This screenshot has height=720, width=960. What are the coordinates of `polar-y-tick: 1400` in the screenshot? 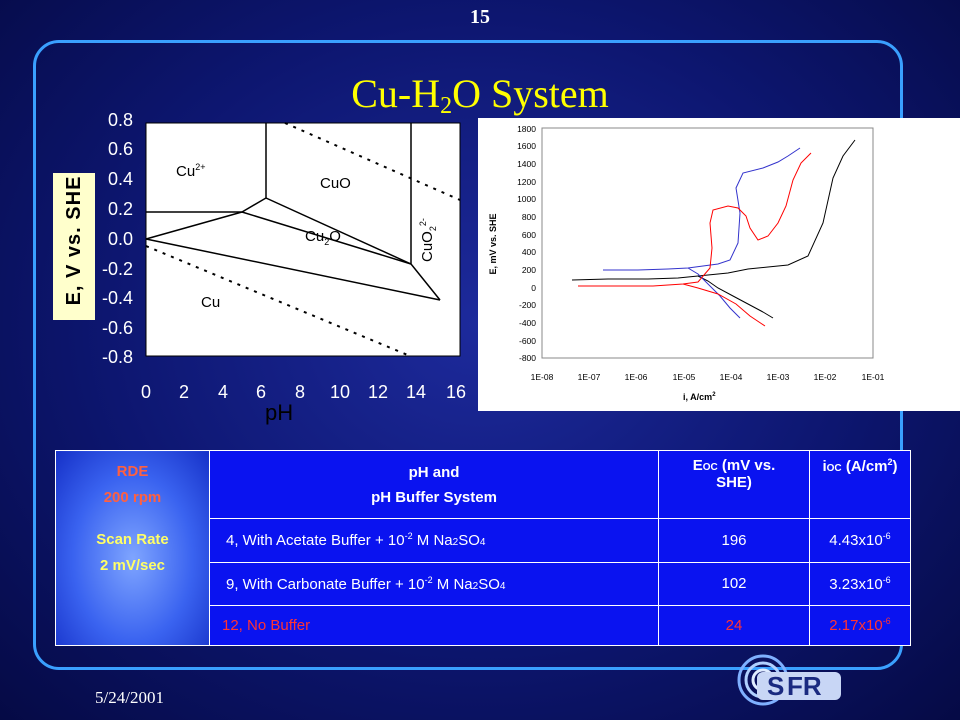 It's located at (526, 164).